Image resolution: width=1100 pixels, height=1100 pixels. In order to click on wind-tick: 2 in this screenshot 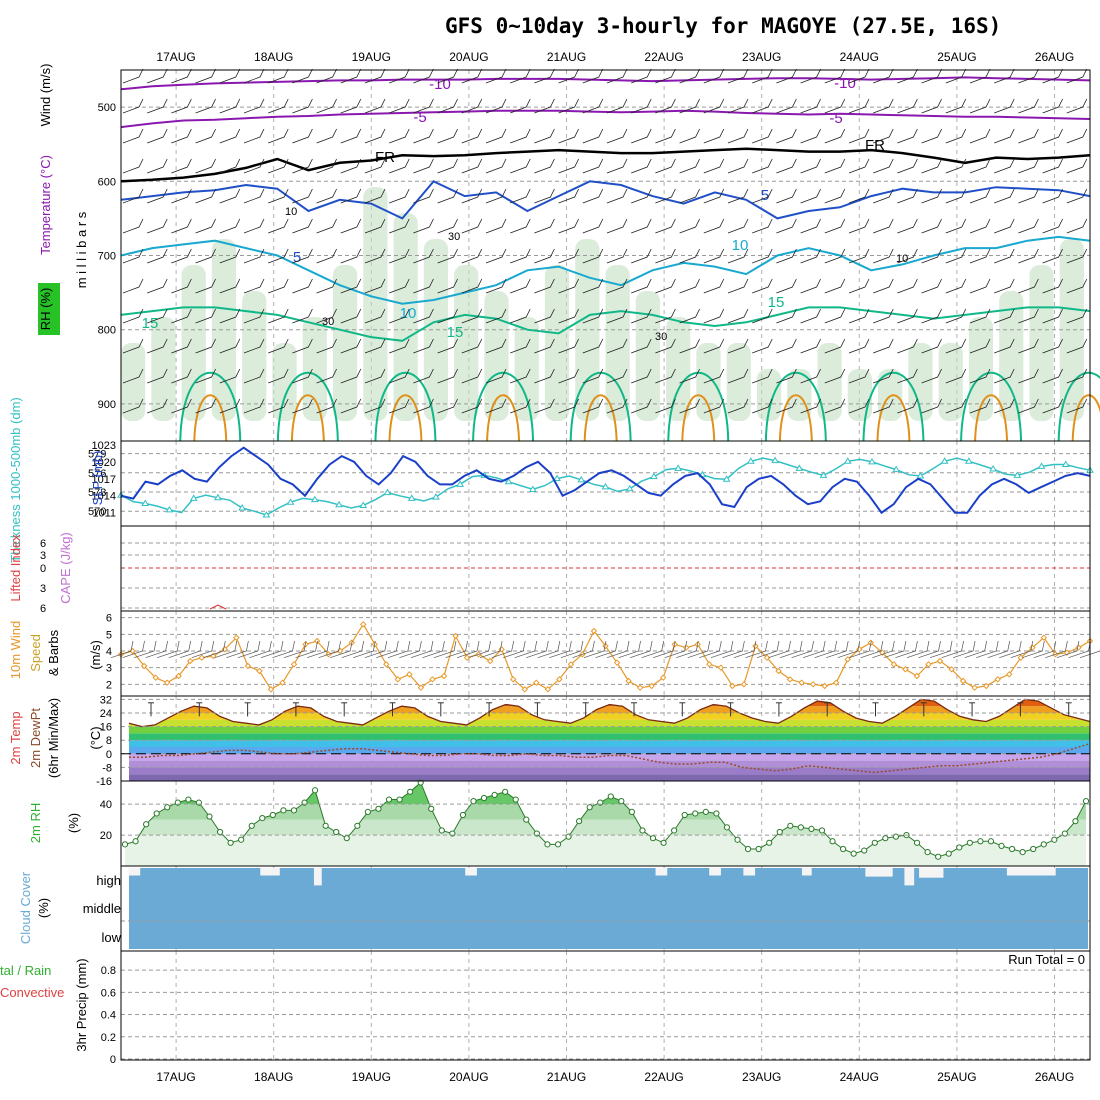, I will do `click(109, 685)`.